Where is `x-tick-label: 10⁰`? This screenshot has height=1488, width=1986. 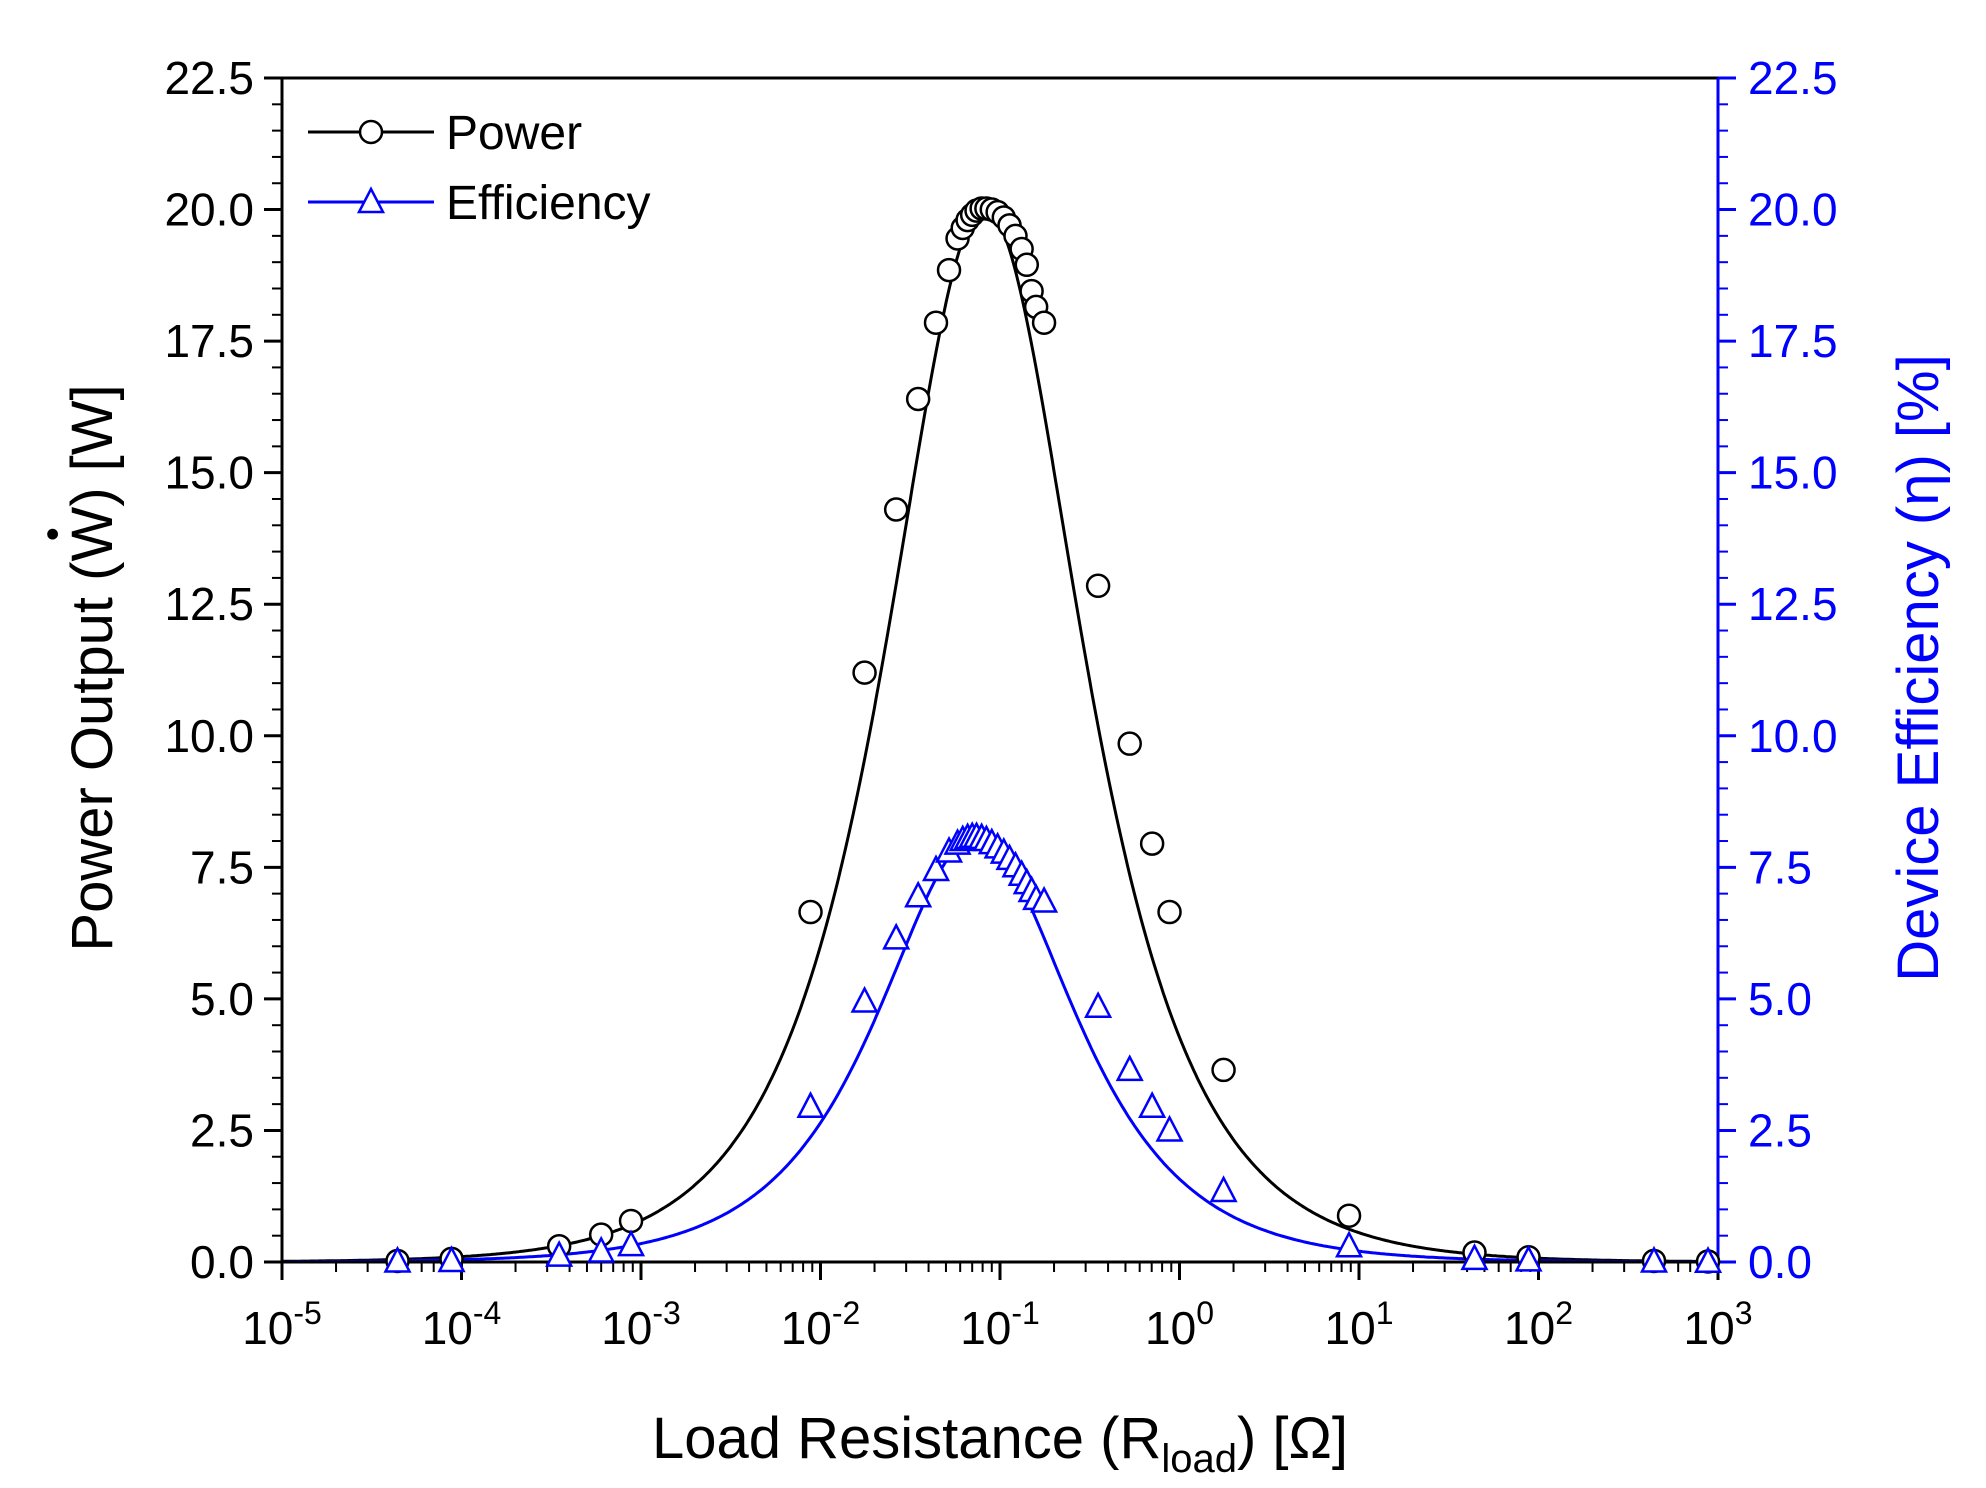 x-tick-label: 10⁰ is located at coordinates (1179, 1324).